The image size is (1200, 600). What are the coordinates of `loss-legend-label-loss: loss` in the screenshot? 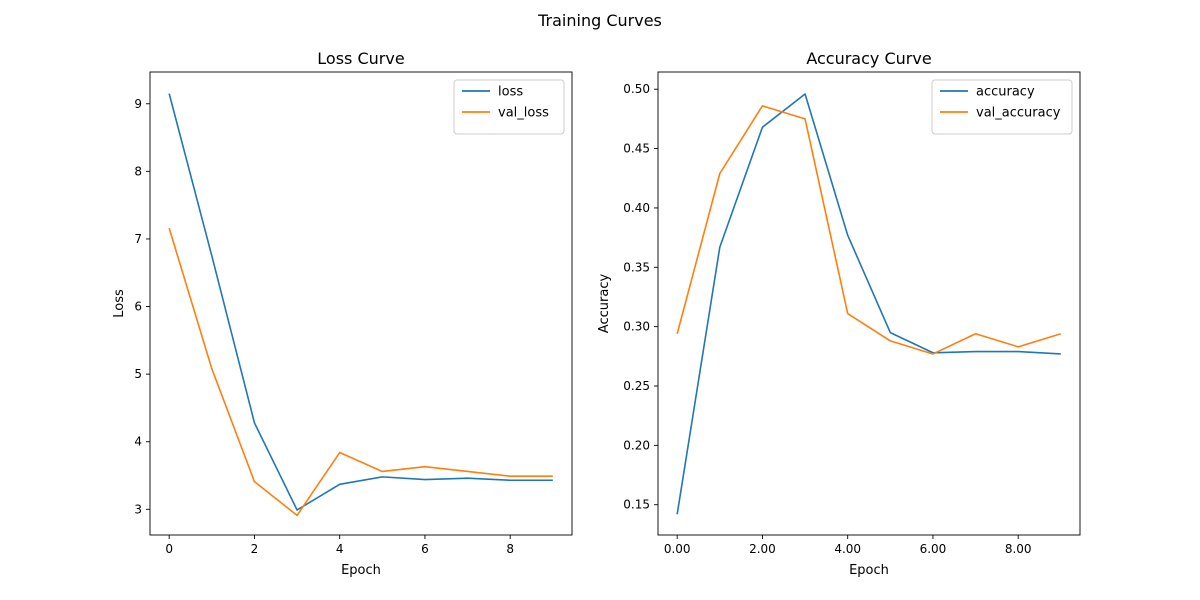 It's located at (510, 92).